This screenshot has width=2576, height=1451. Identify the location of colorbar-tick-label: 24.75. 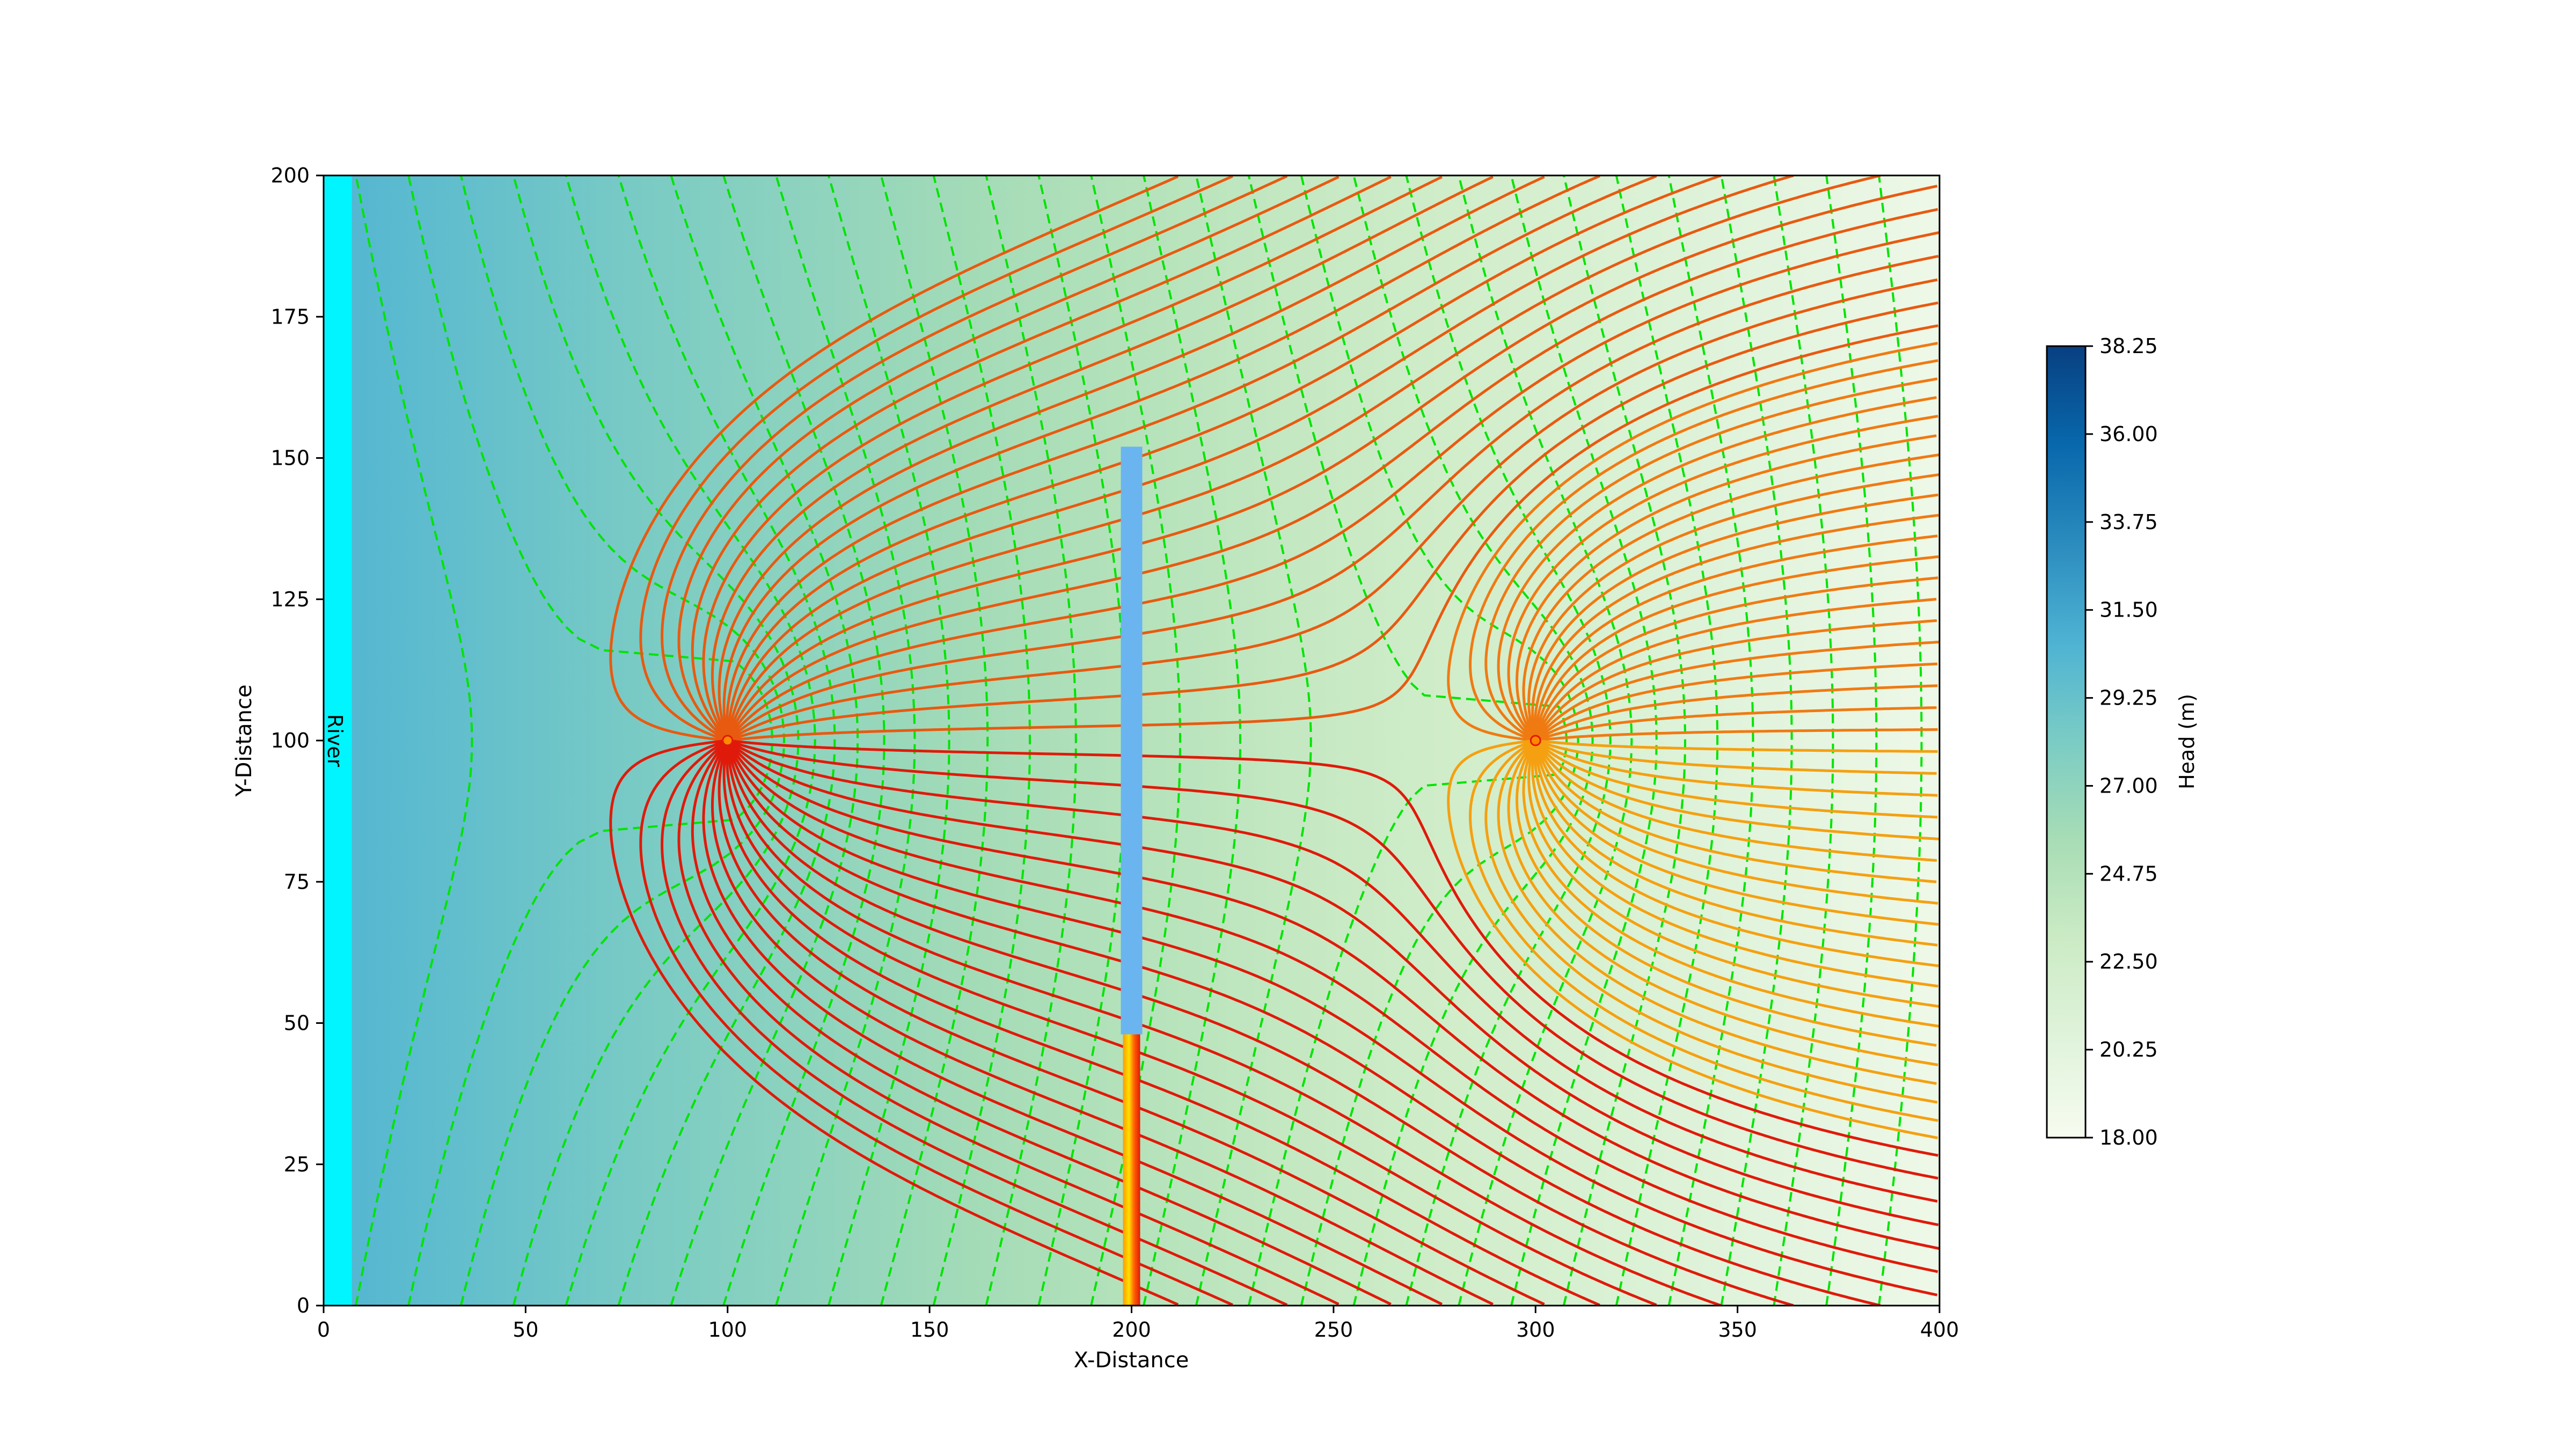
(2128, 874).